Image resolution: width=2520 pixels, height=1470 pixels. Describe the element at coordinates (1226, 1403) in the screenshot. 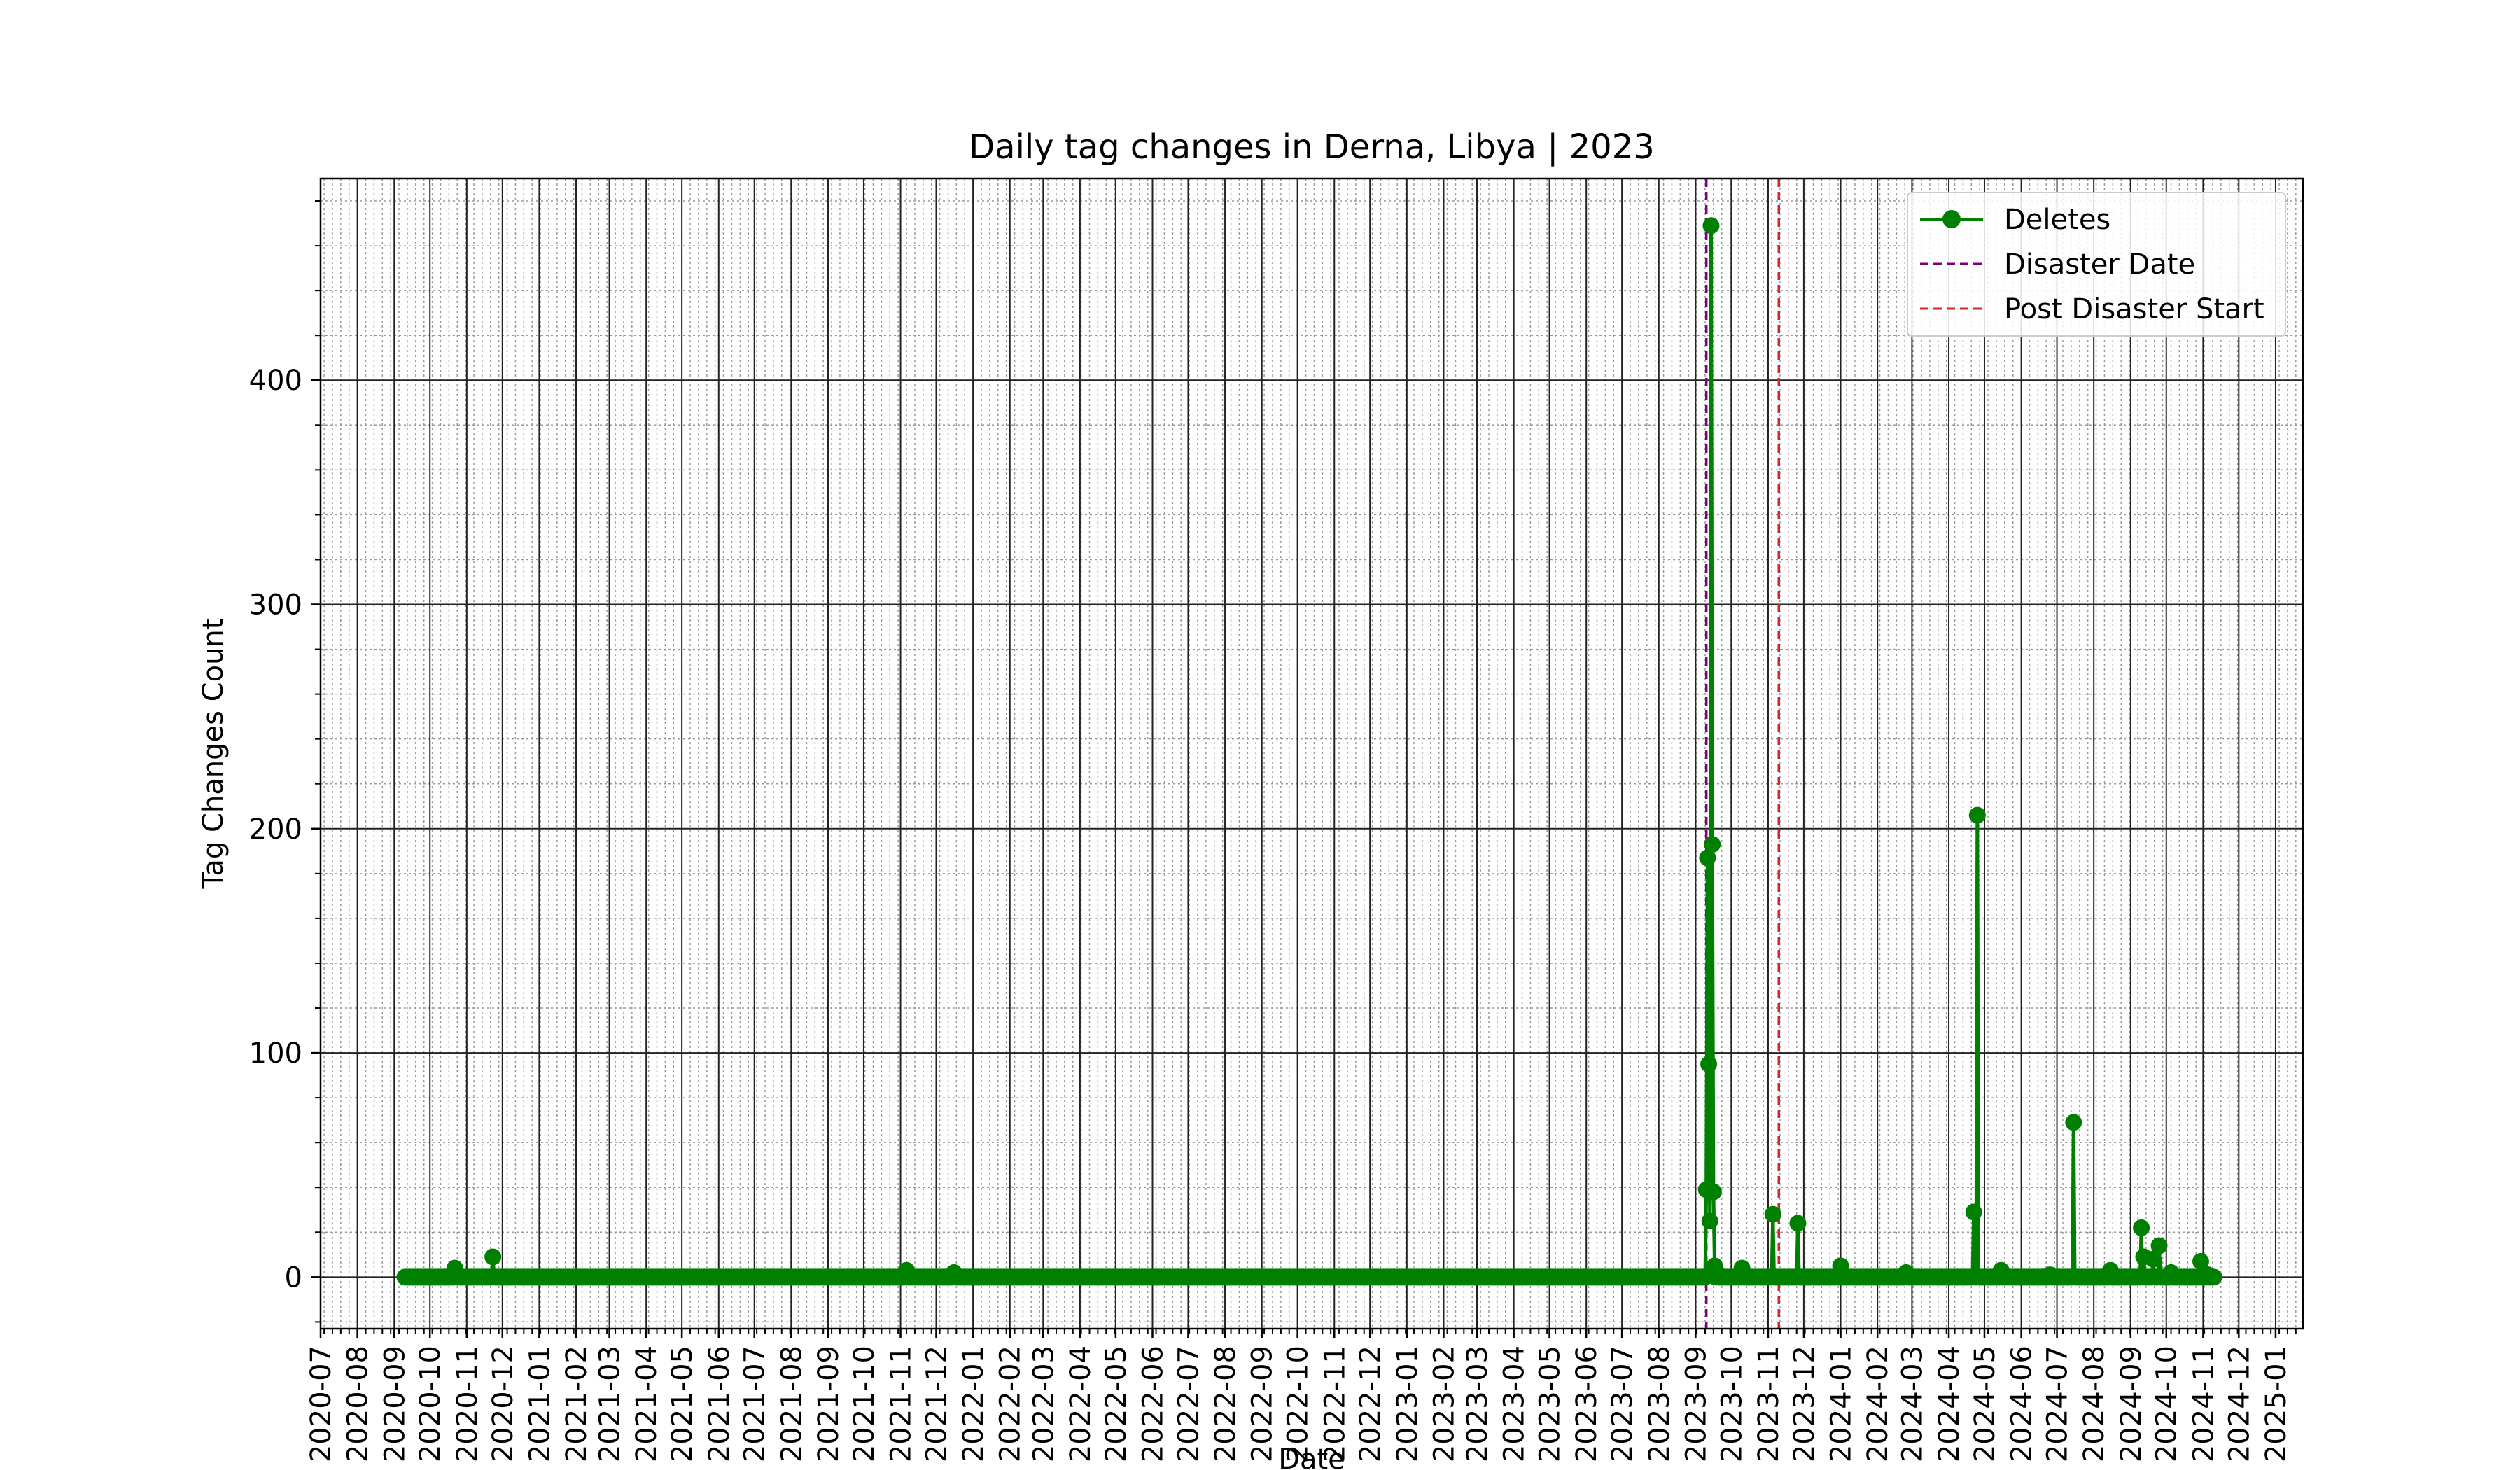

I see `x-tick-label: 2022-08` at that location.